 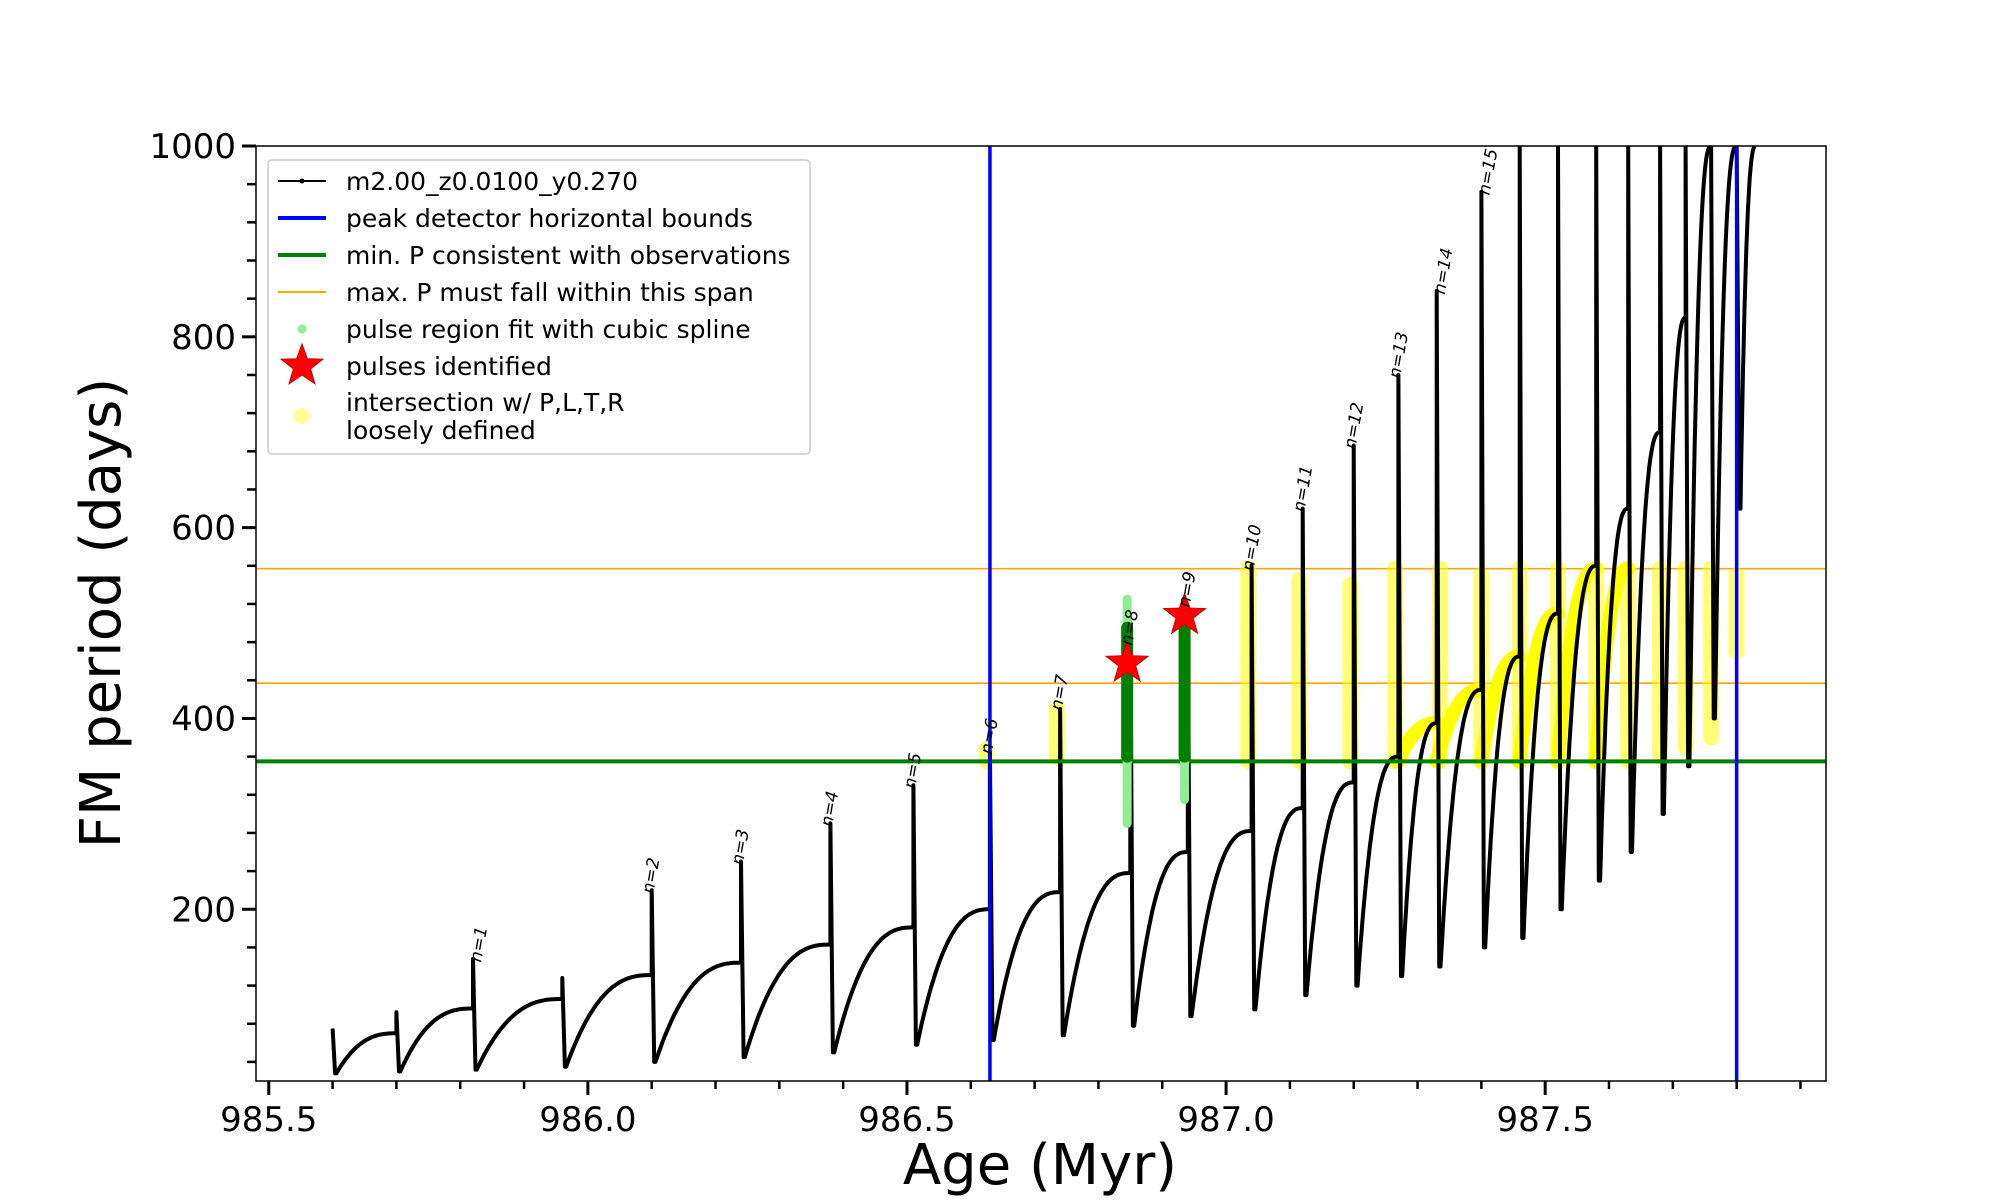 What do you see at coordinates (302, 329) in the screenshot?
I see `legend-handle-spline-dot` at bounding box center [302, 329].